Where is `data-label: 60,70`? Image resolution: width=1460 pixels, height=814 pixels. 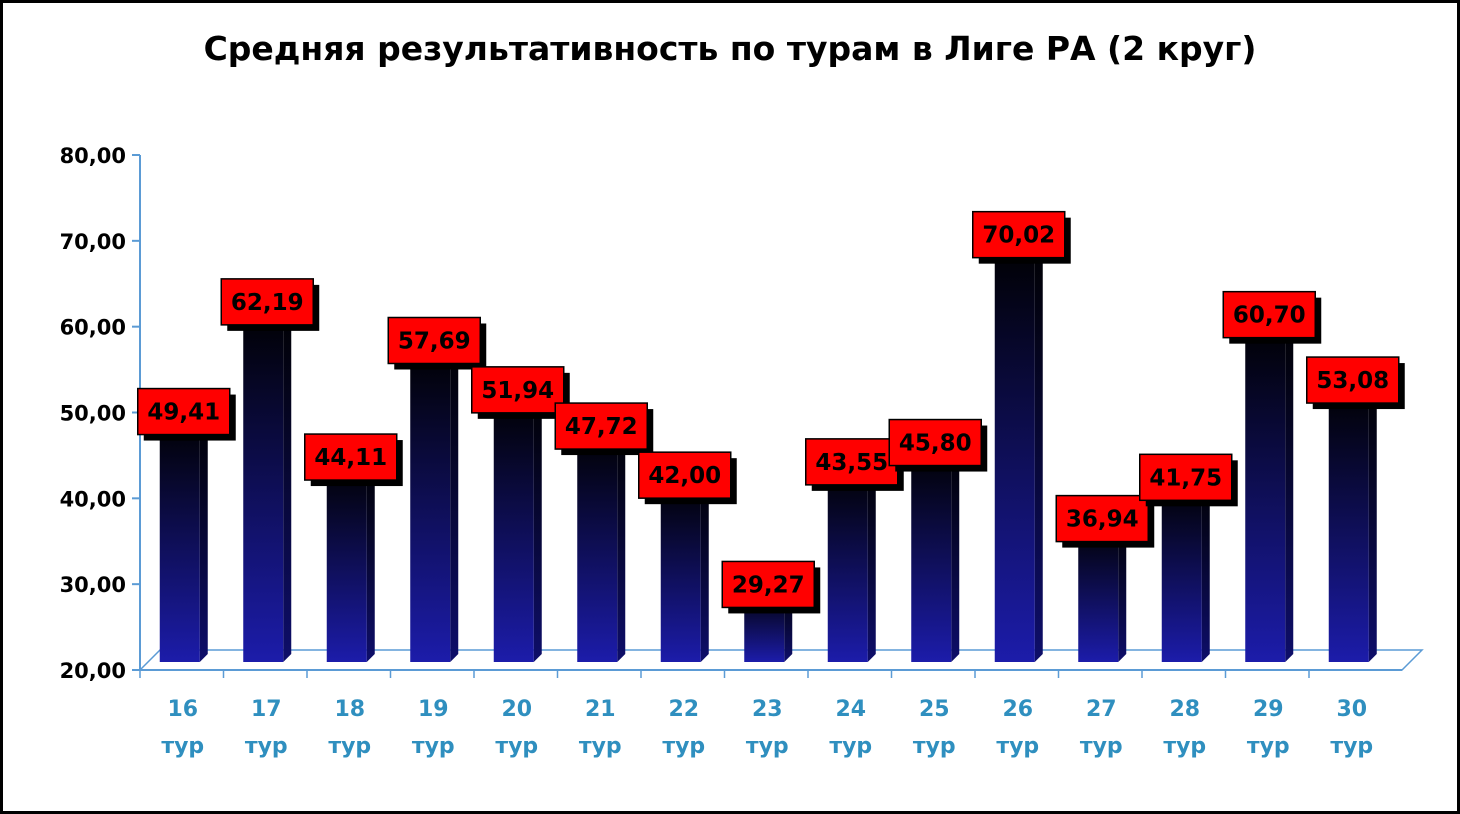 data-label: 60,70 is located at coordinates (1269, 316).